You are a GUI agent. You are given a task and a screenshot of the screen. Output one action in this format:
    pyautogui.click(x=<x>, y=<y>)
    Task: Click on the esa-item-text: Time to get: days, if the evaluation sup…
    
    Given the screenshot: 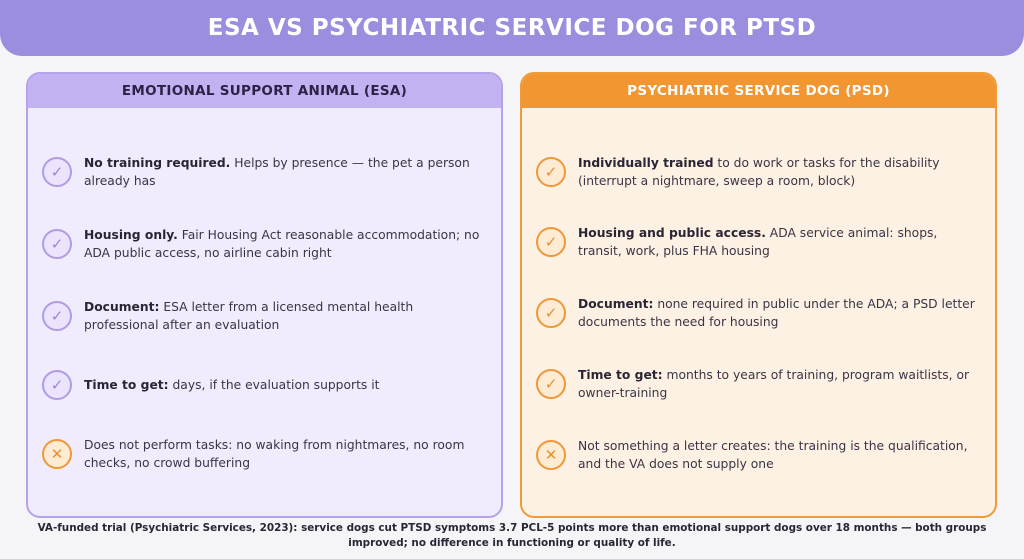 What is the action you would take?
    pyautogui.click(x=232, y=385)
    